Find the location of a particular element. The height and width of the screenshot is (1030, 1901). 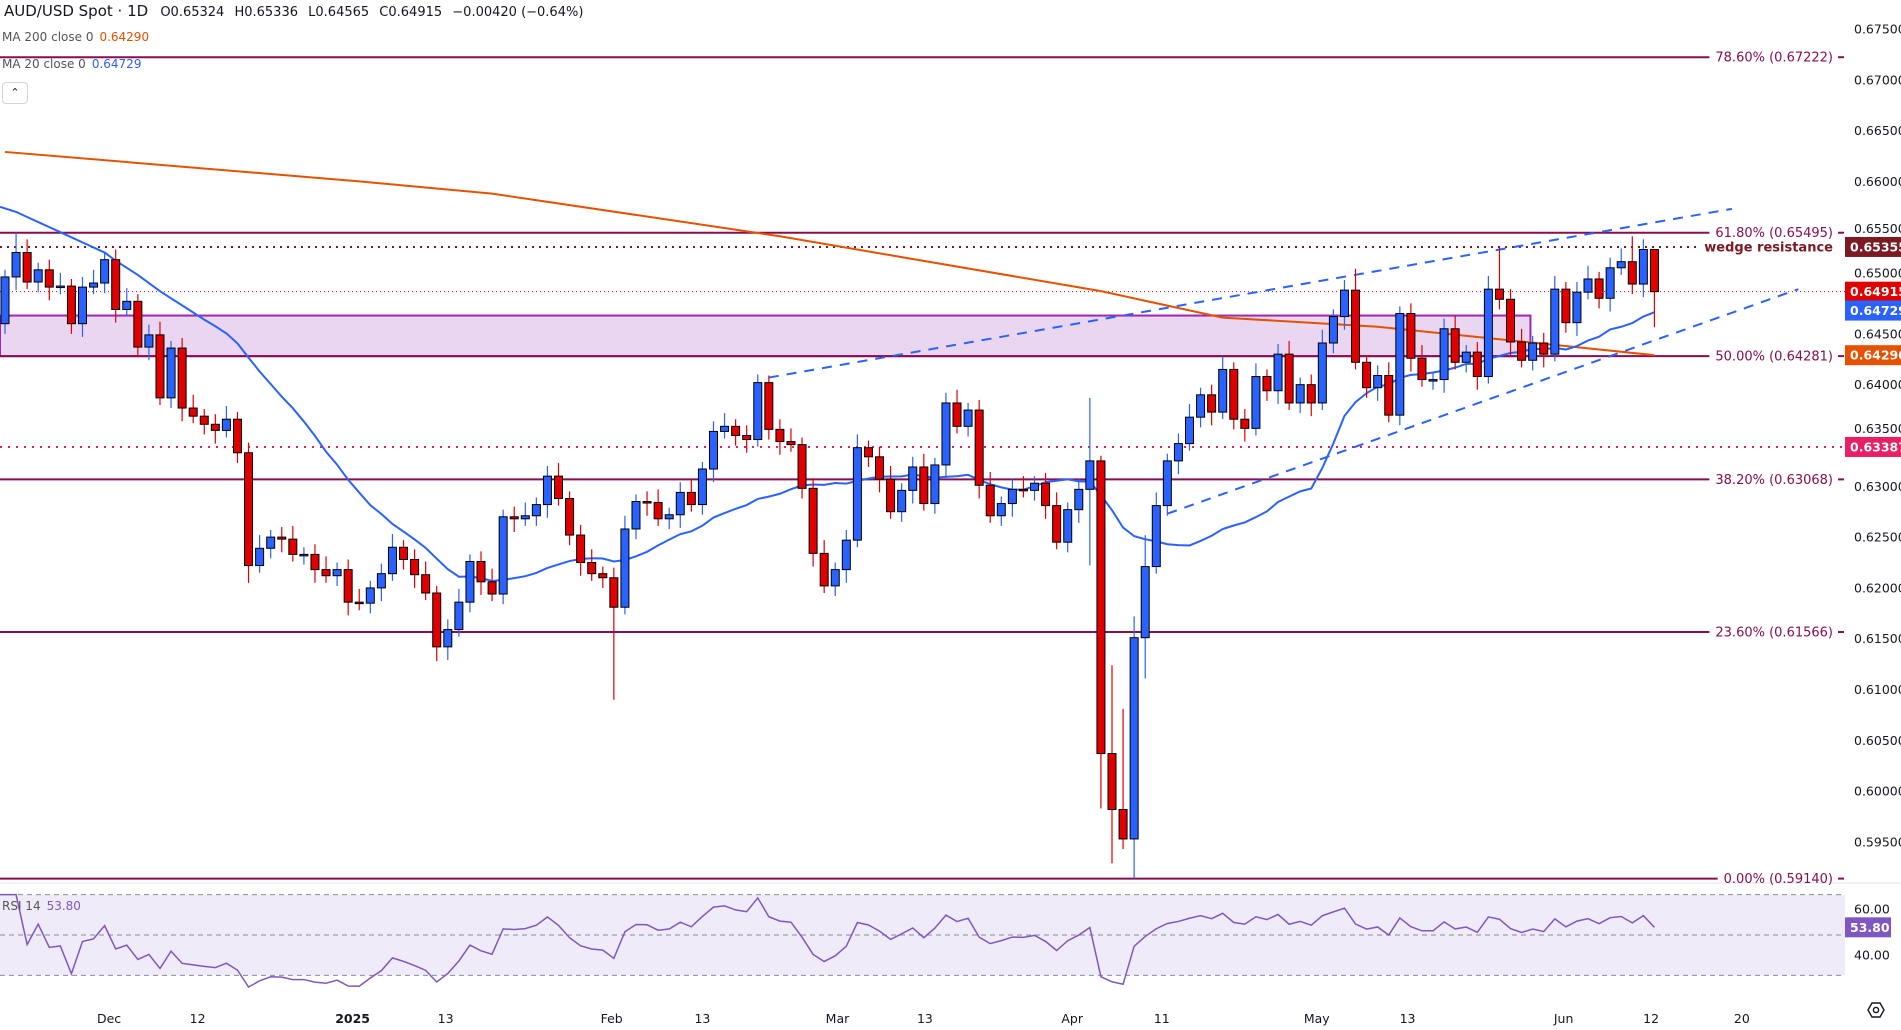

y-axis-tick: 0.62000 is located at coordinates (1877, 587).